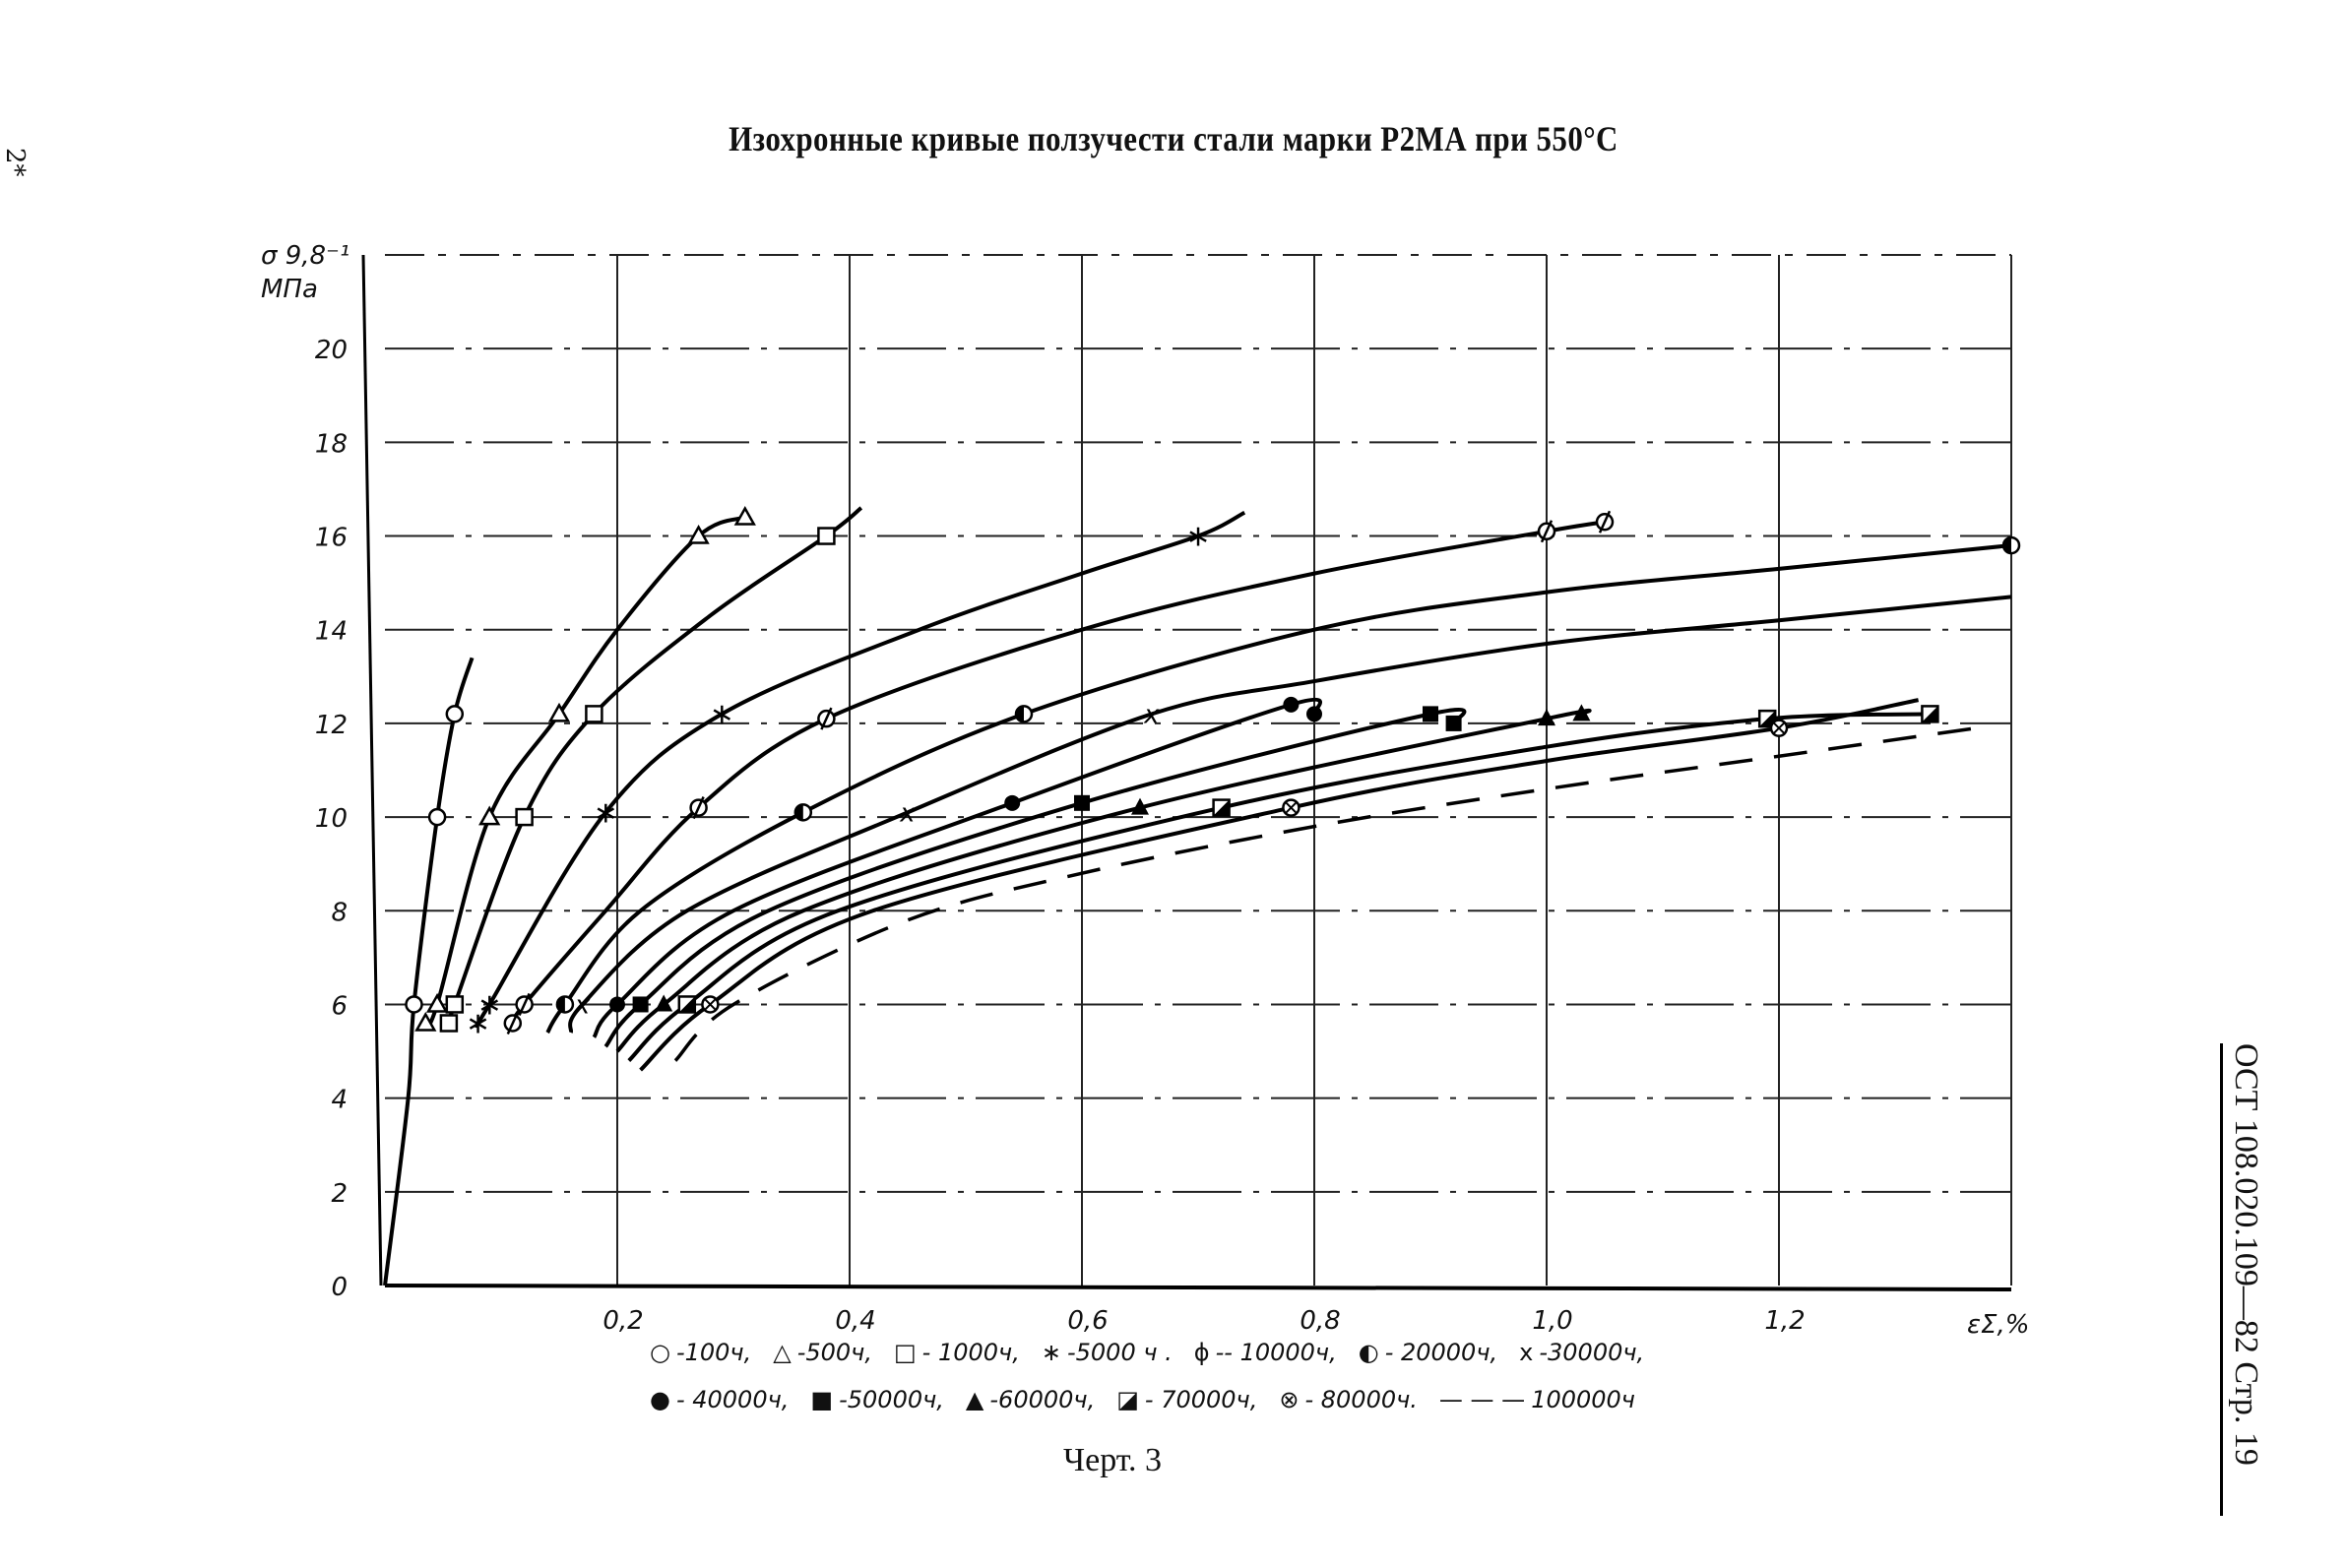  Describe the element at coordinates (1784, 1321) in the screenshot. I see `x-tick-label: 1,2` at that location.